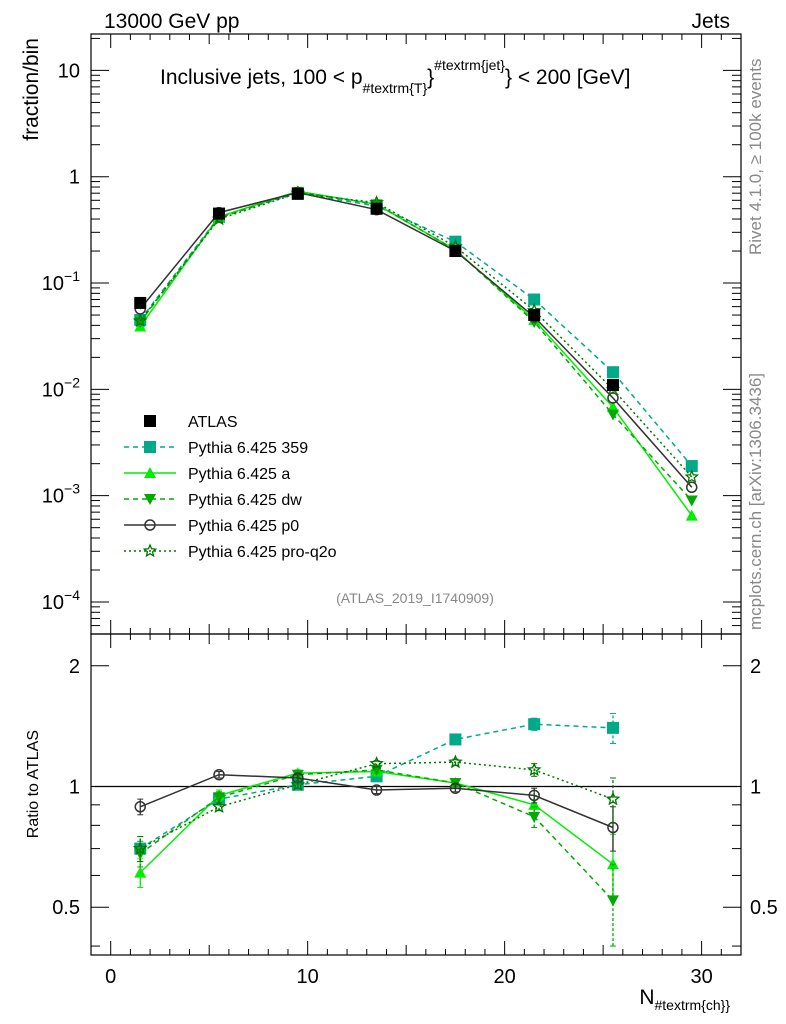 The width and height of the screenshot is (786, 1024). What do you see at coordinates (61, 494) in the screenshot?
I see `y-tick-label: 10⁻³` at bounding box center [61, 494].